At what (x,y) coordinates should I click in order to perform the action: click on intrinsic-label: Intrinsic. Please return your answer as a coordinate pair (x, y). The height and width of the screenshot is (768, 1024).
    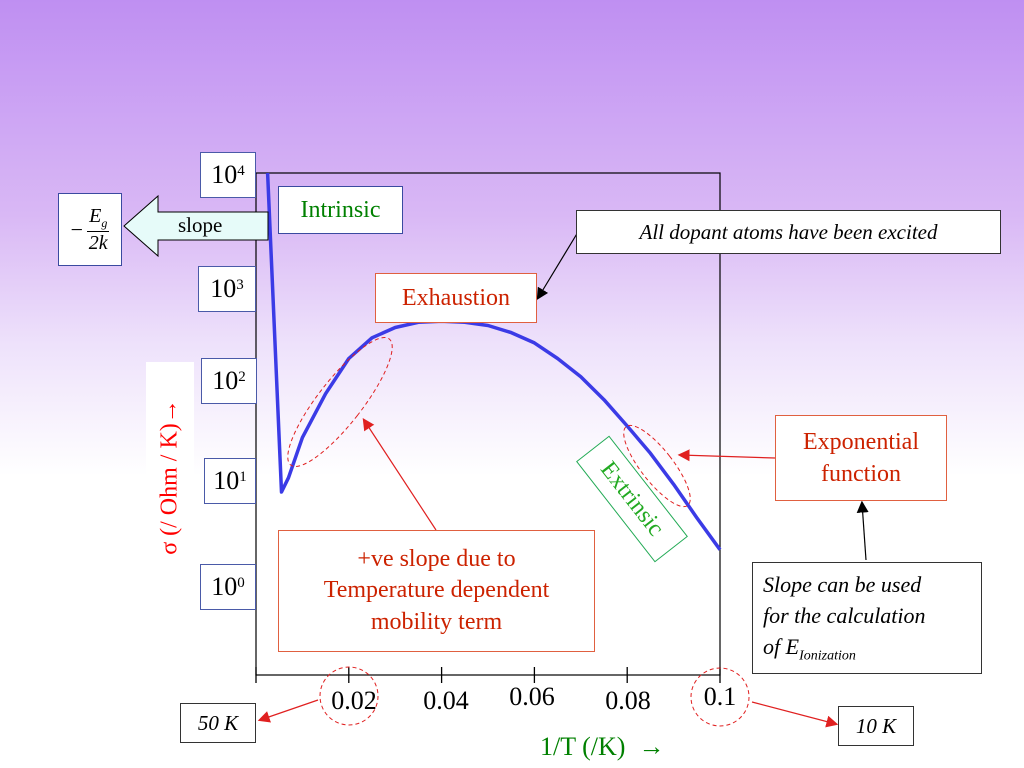
    Looking at the image, I should click on (340, 210).